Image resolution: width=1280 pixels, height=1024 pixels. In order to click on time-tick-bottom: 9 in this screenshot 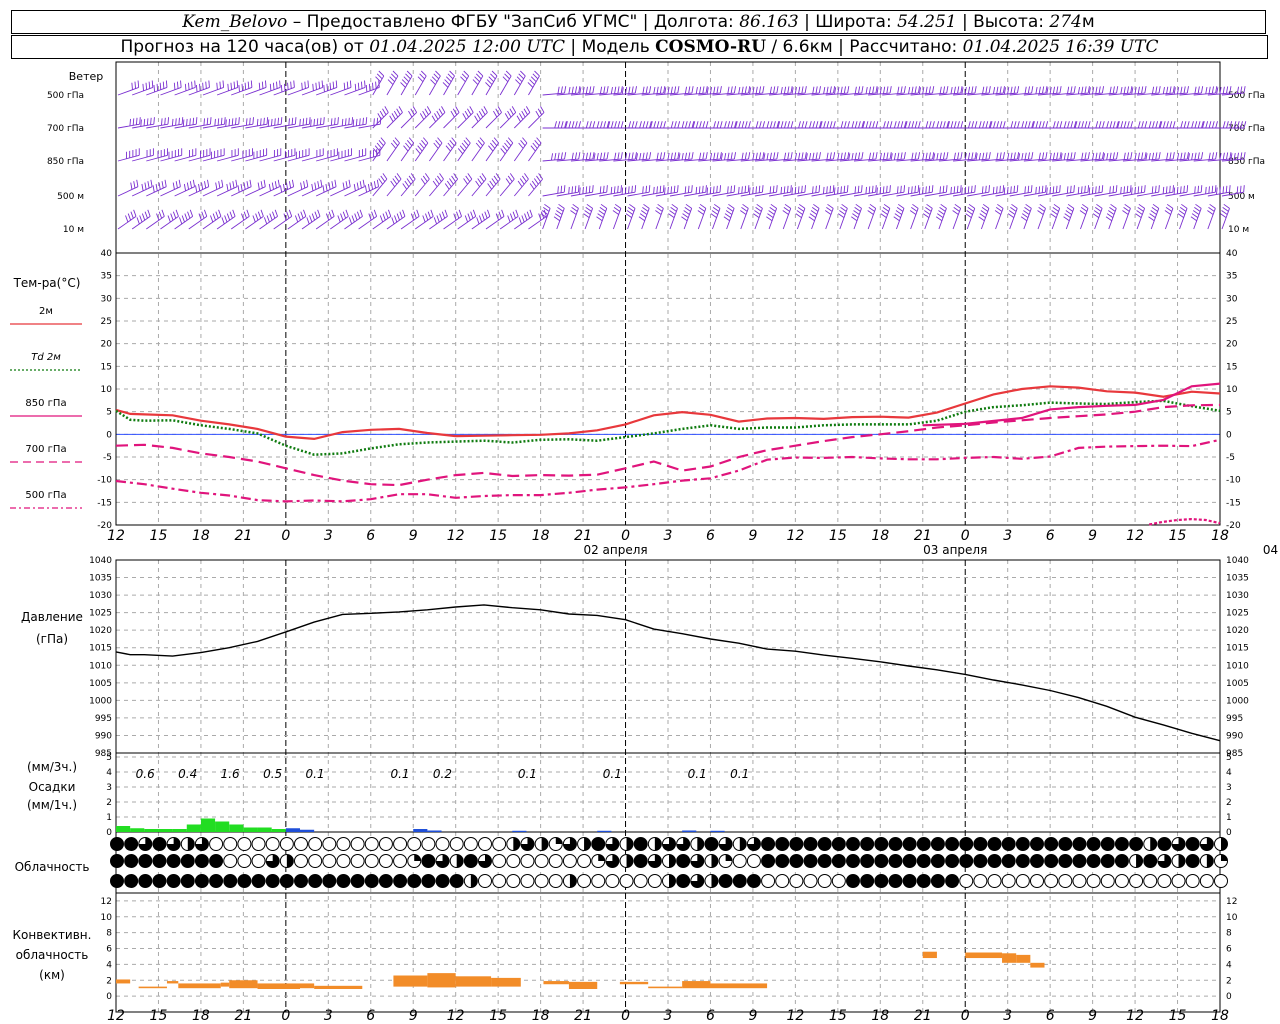, I will do `click(1092, 1016)`.